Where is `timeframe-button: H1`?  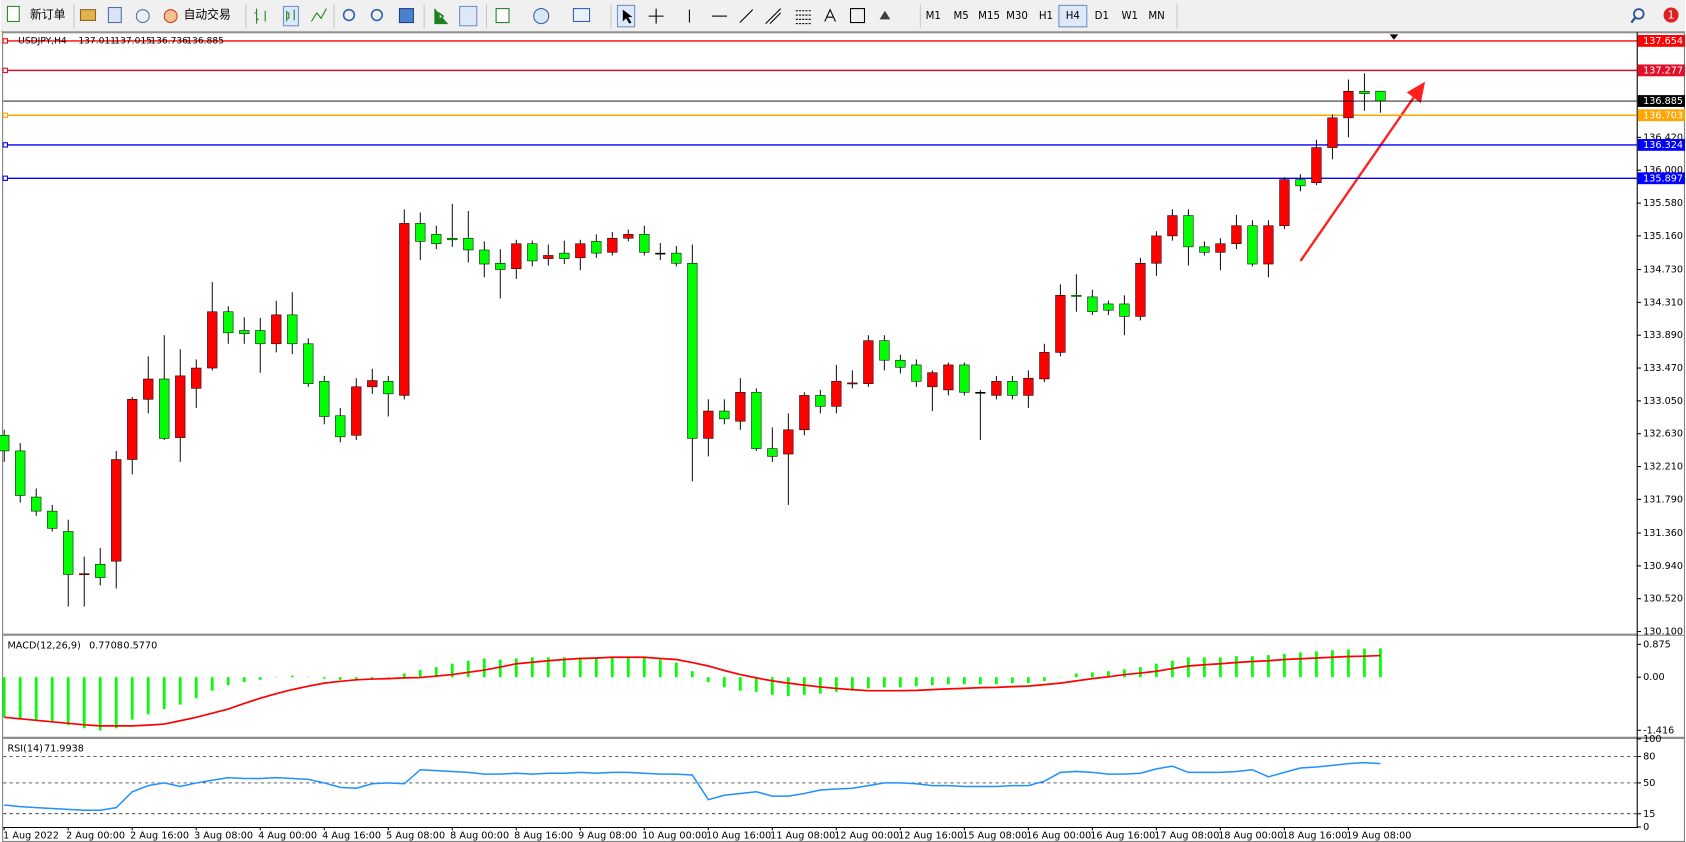 timeframe-button: H1 is located at coordinates (1046, 16).